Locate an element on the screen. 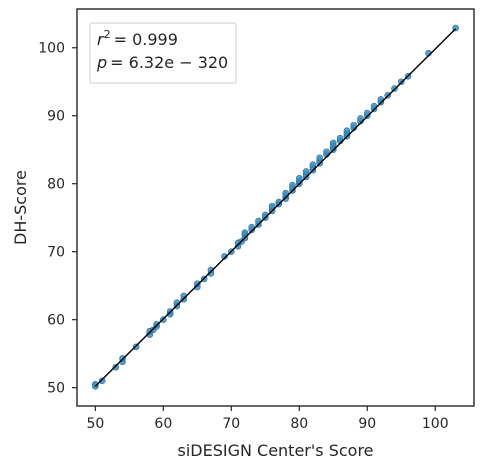 This screenshot has width=484, height=469. stats-annotation: r2 = 0.999 p = 6.32e − 320 is located at coordinates (163, 53).